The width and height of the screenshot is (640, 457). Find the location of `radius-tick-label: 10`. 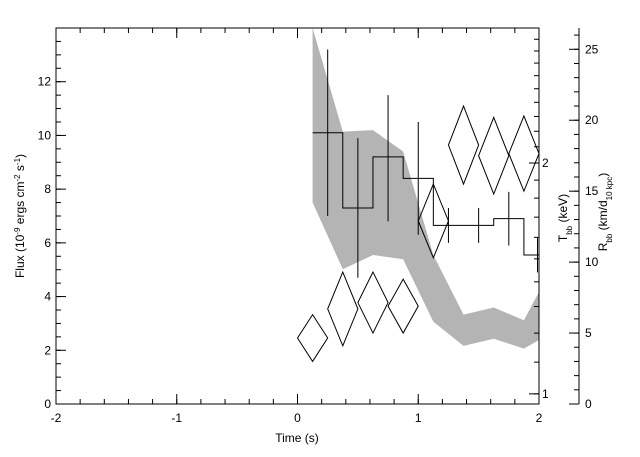

radius-tick-label: 10 is located at coordinates (592, 262).